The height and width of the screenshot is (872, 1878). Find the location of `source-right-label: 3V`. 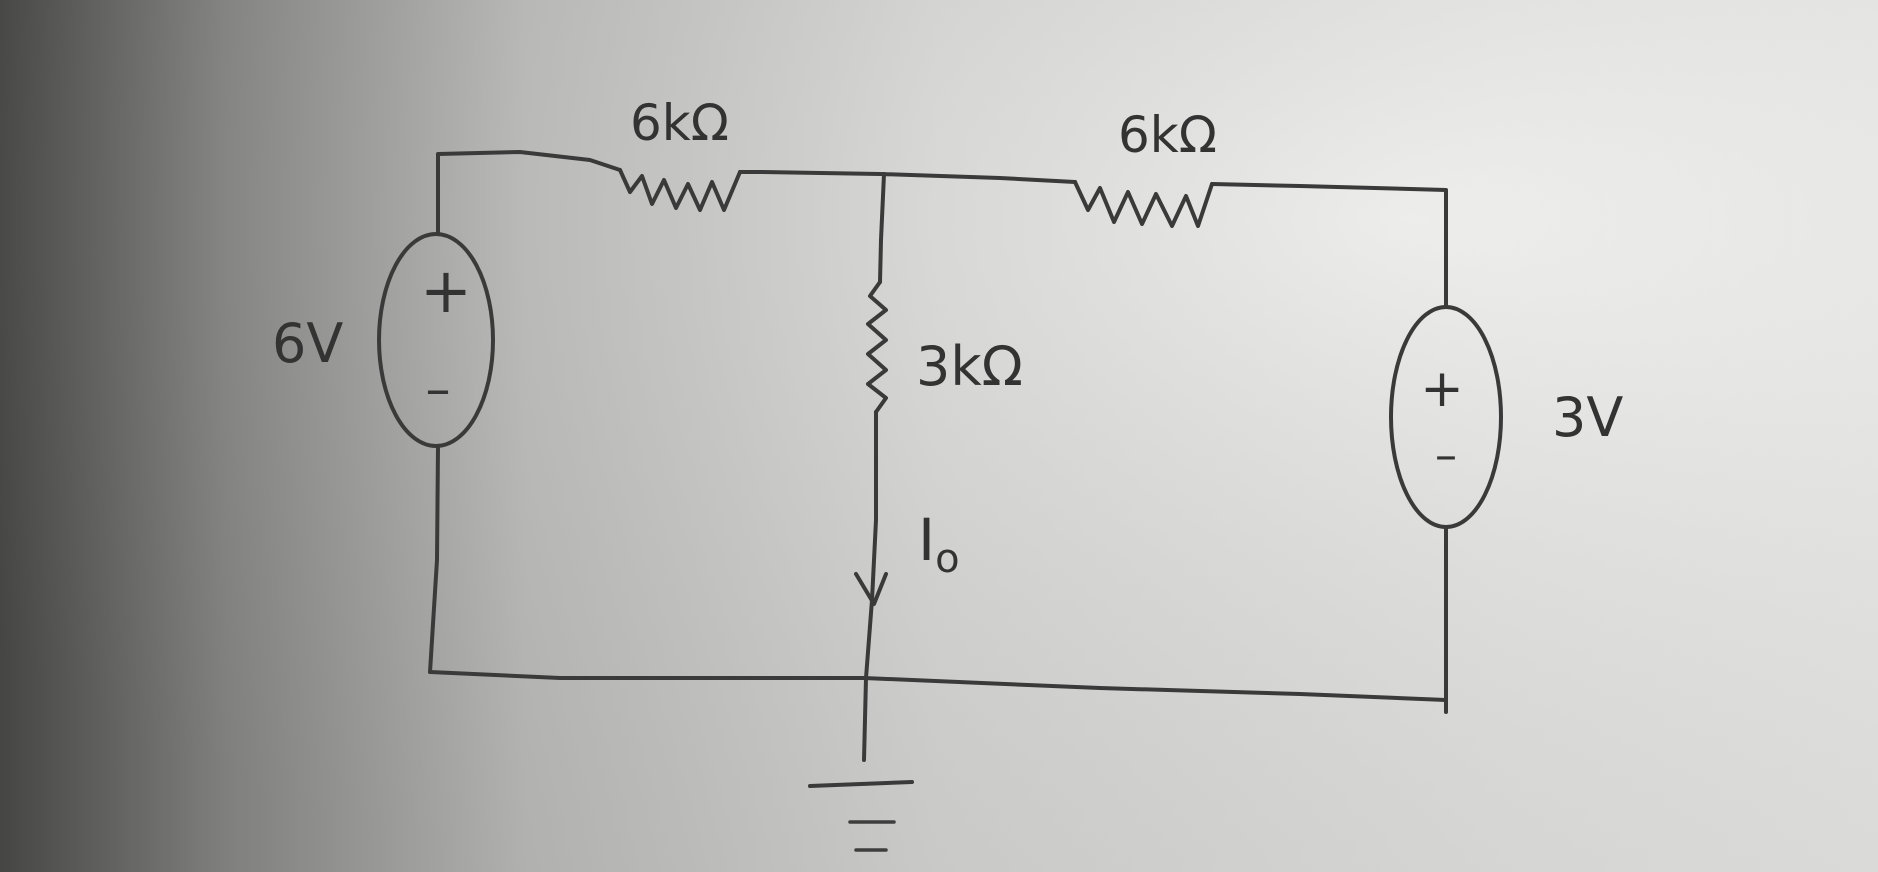

source-right-label: 3V is located at coordinates (1587, 417).